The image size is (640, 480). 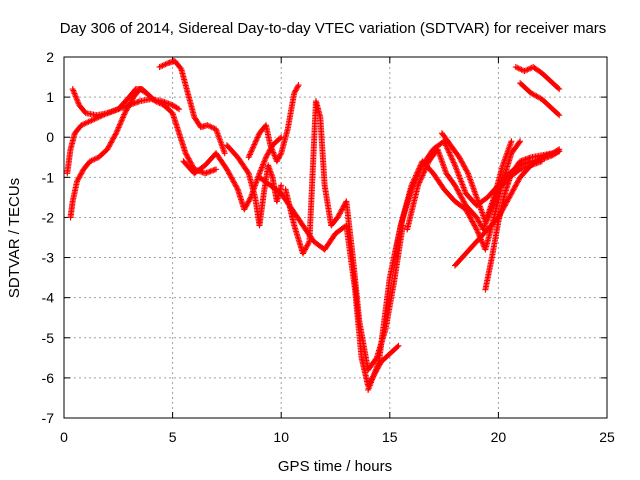 What do you see at coordinates (64, 437) in the screenshot?
I see `x-tick-label: 0` at bounding box center [64, 437].